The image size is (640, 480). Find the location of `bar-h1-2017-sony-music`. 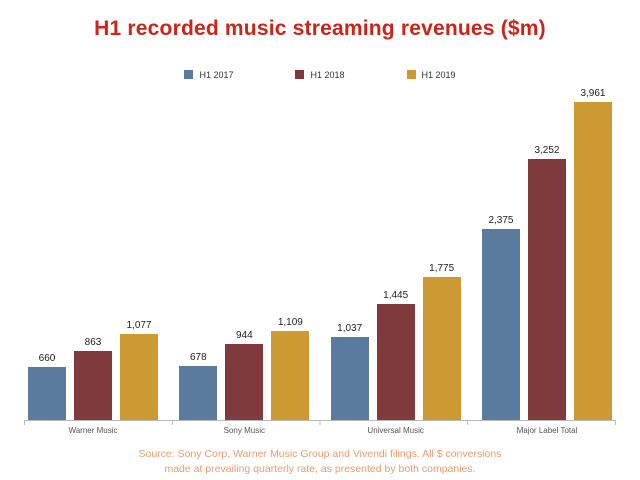

bar-h1-2017-sony-music is located at coordinates (198, 393).